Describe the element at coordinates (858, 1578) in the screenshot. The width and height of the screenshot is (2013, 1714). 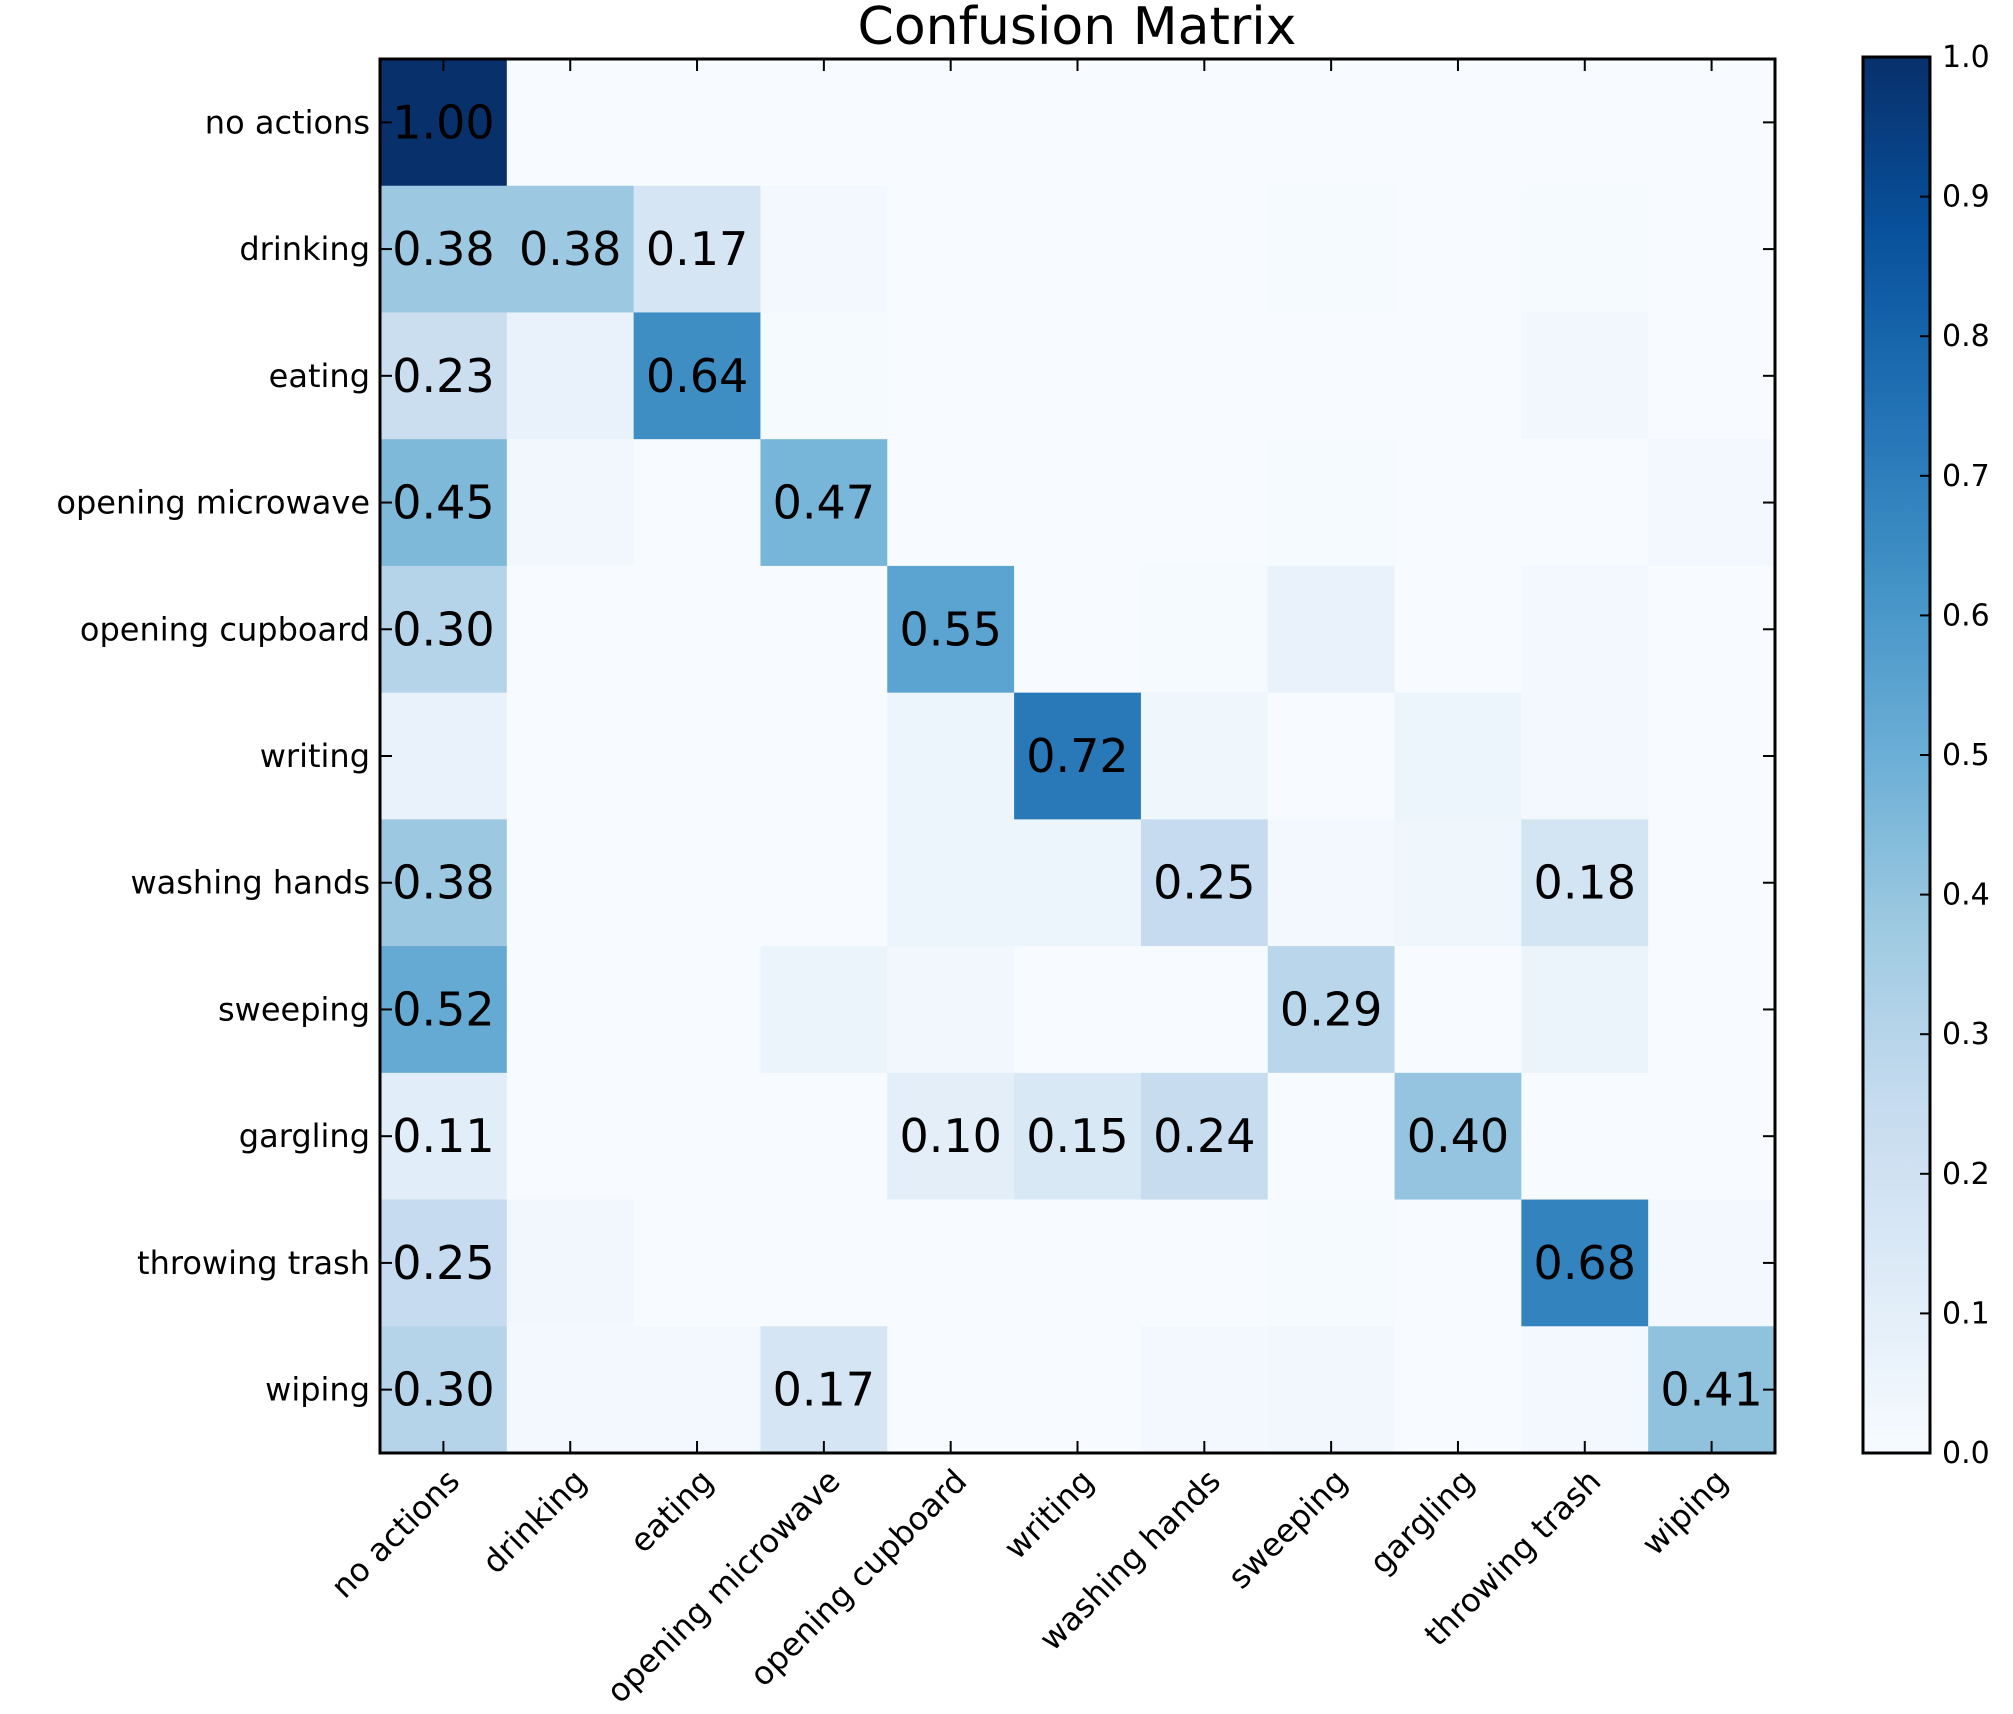
I see `column-label-opening-cupboard: opening cupboard` at that location.